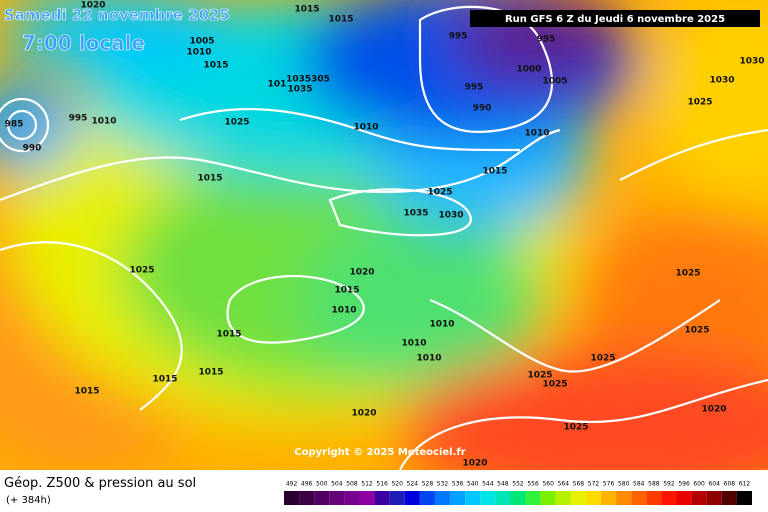  I want to click on legend-label: 564, so click(564, 484).